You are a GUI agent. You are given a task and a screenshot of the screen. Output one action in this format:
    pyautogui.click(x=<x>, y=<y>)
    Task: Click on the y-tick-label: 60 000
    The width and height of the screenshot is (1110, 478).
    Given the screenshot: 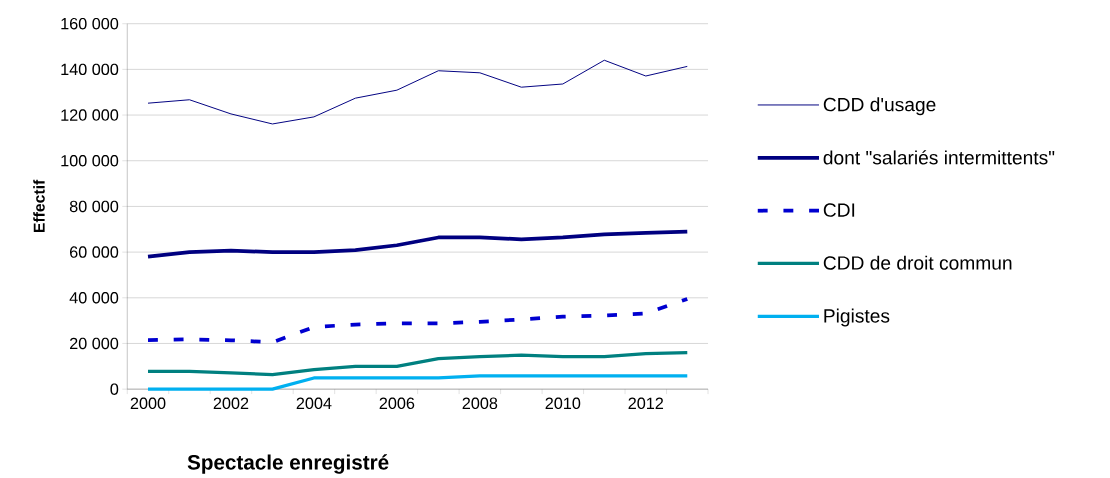 What is the action you would take?
    pyautogui.click(x=94, y=252)
    